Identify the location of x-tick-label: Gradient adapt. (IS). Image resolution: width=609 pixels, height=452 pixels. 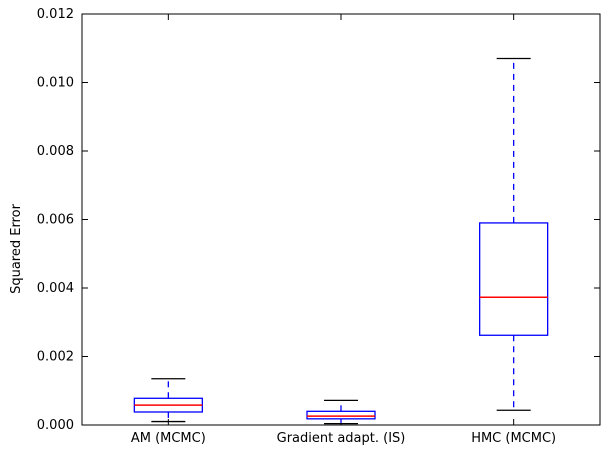
(341, 438).